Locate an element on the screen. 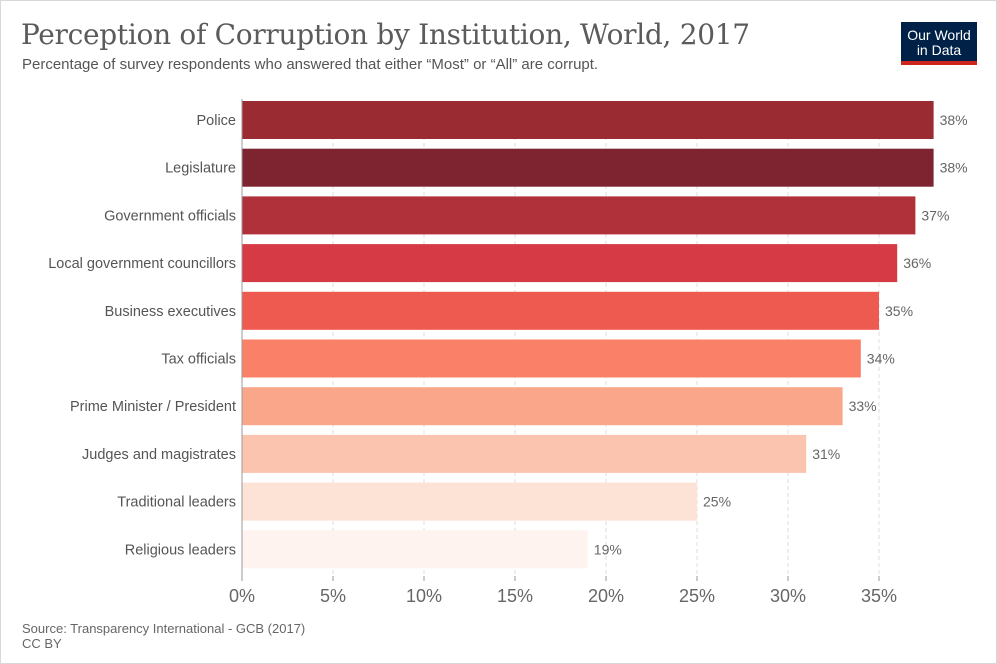 The height and width of the screenshot is (664, 997). category-label: Religious leaders is located at coordinates (180, 550).